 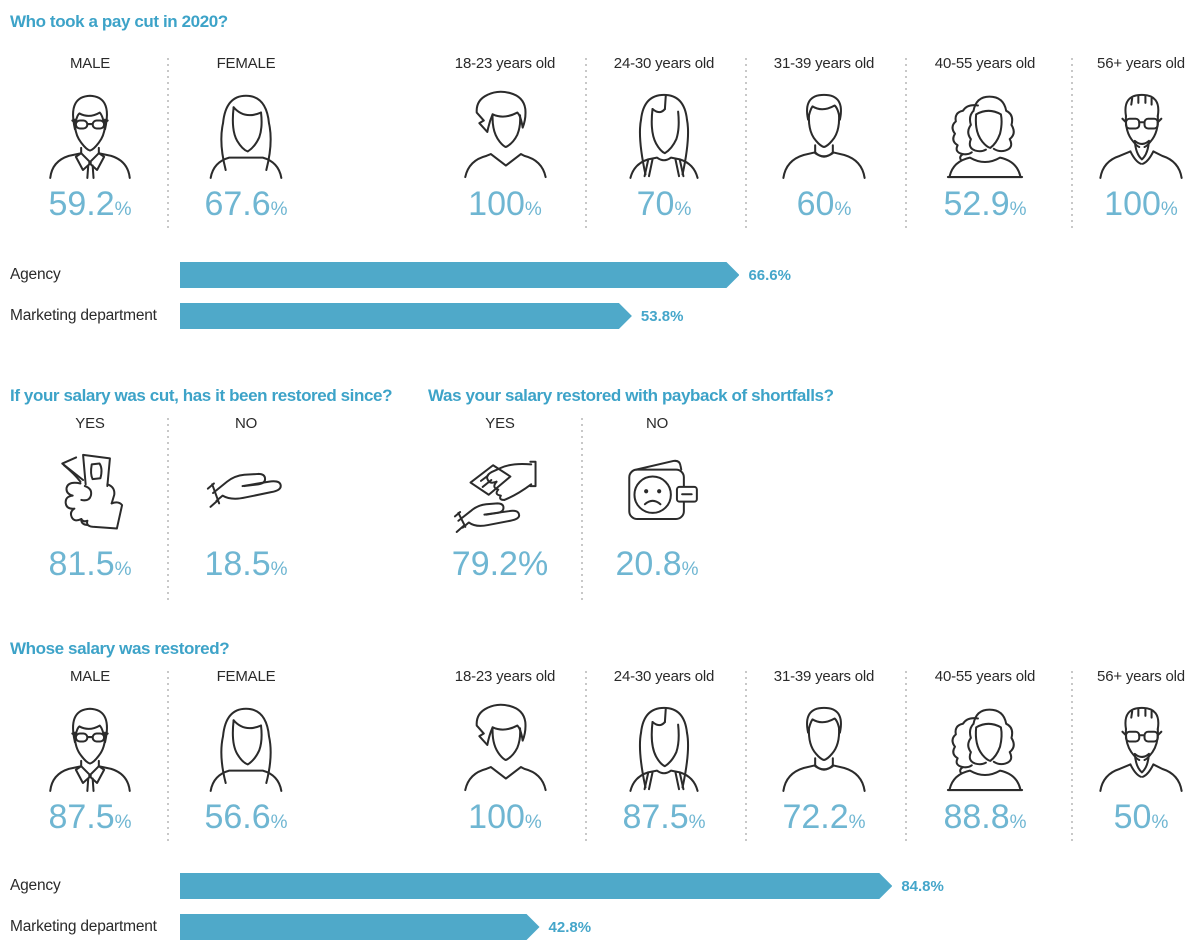 I want to click on bar-track: 84.8%, so click(x=600, y=886).